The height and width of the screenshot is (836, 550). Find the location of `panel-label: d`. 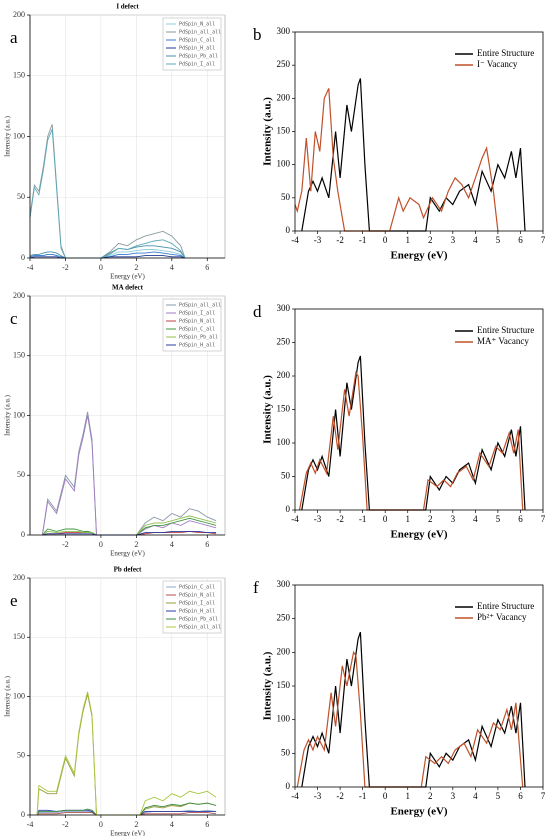

panel-label: d is located at coordinates (257, 311).